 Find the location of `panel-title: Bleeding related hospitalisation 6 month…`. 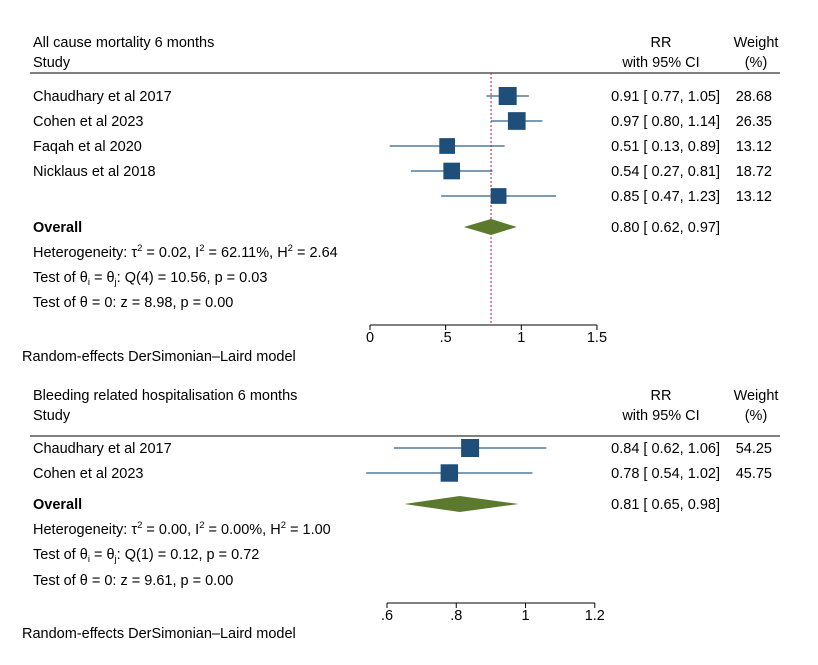

panel-title: Bleeding related hospitalisation 6 month… is located at coordinates (165, 396).